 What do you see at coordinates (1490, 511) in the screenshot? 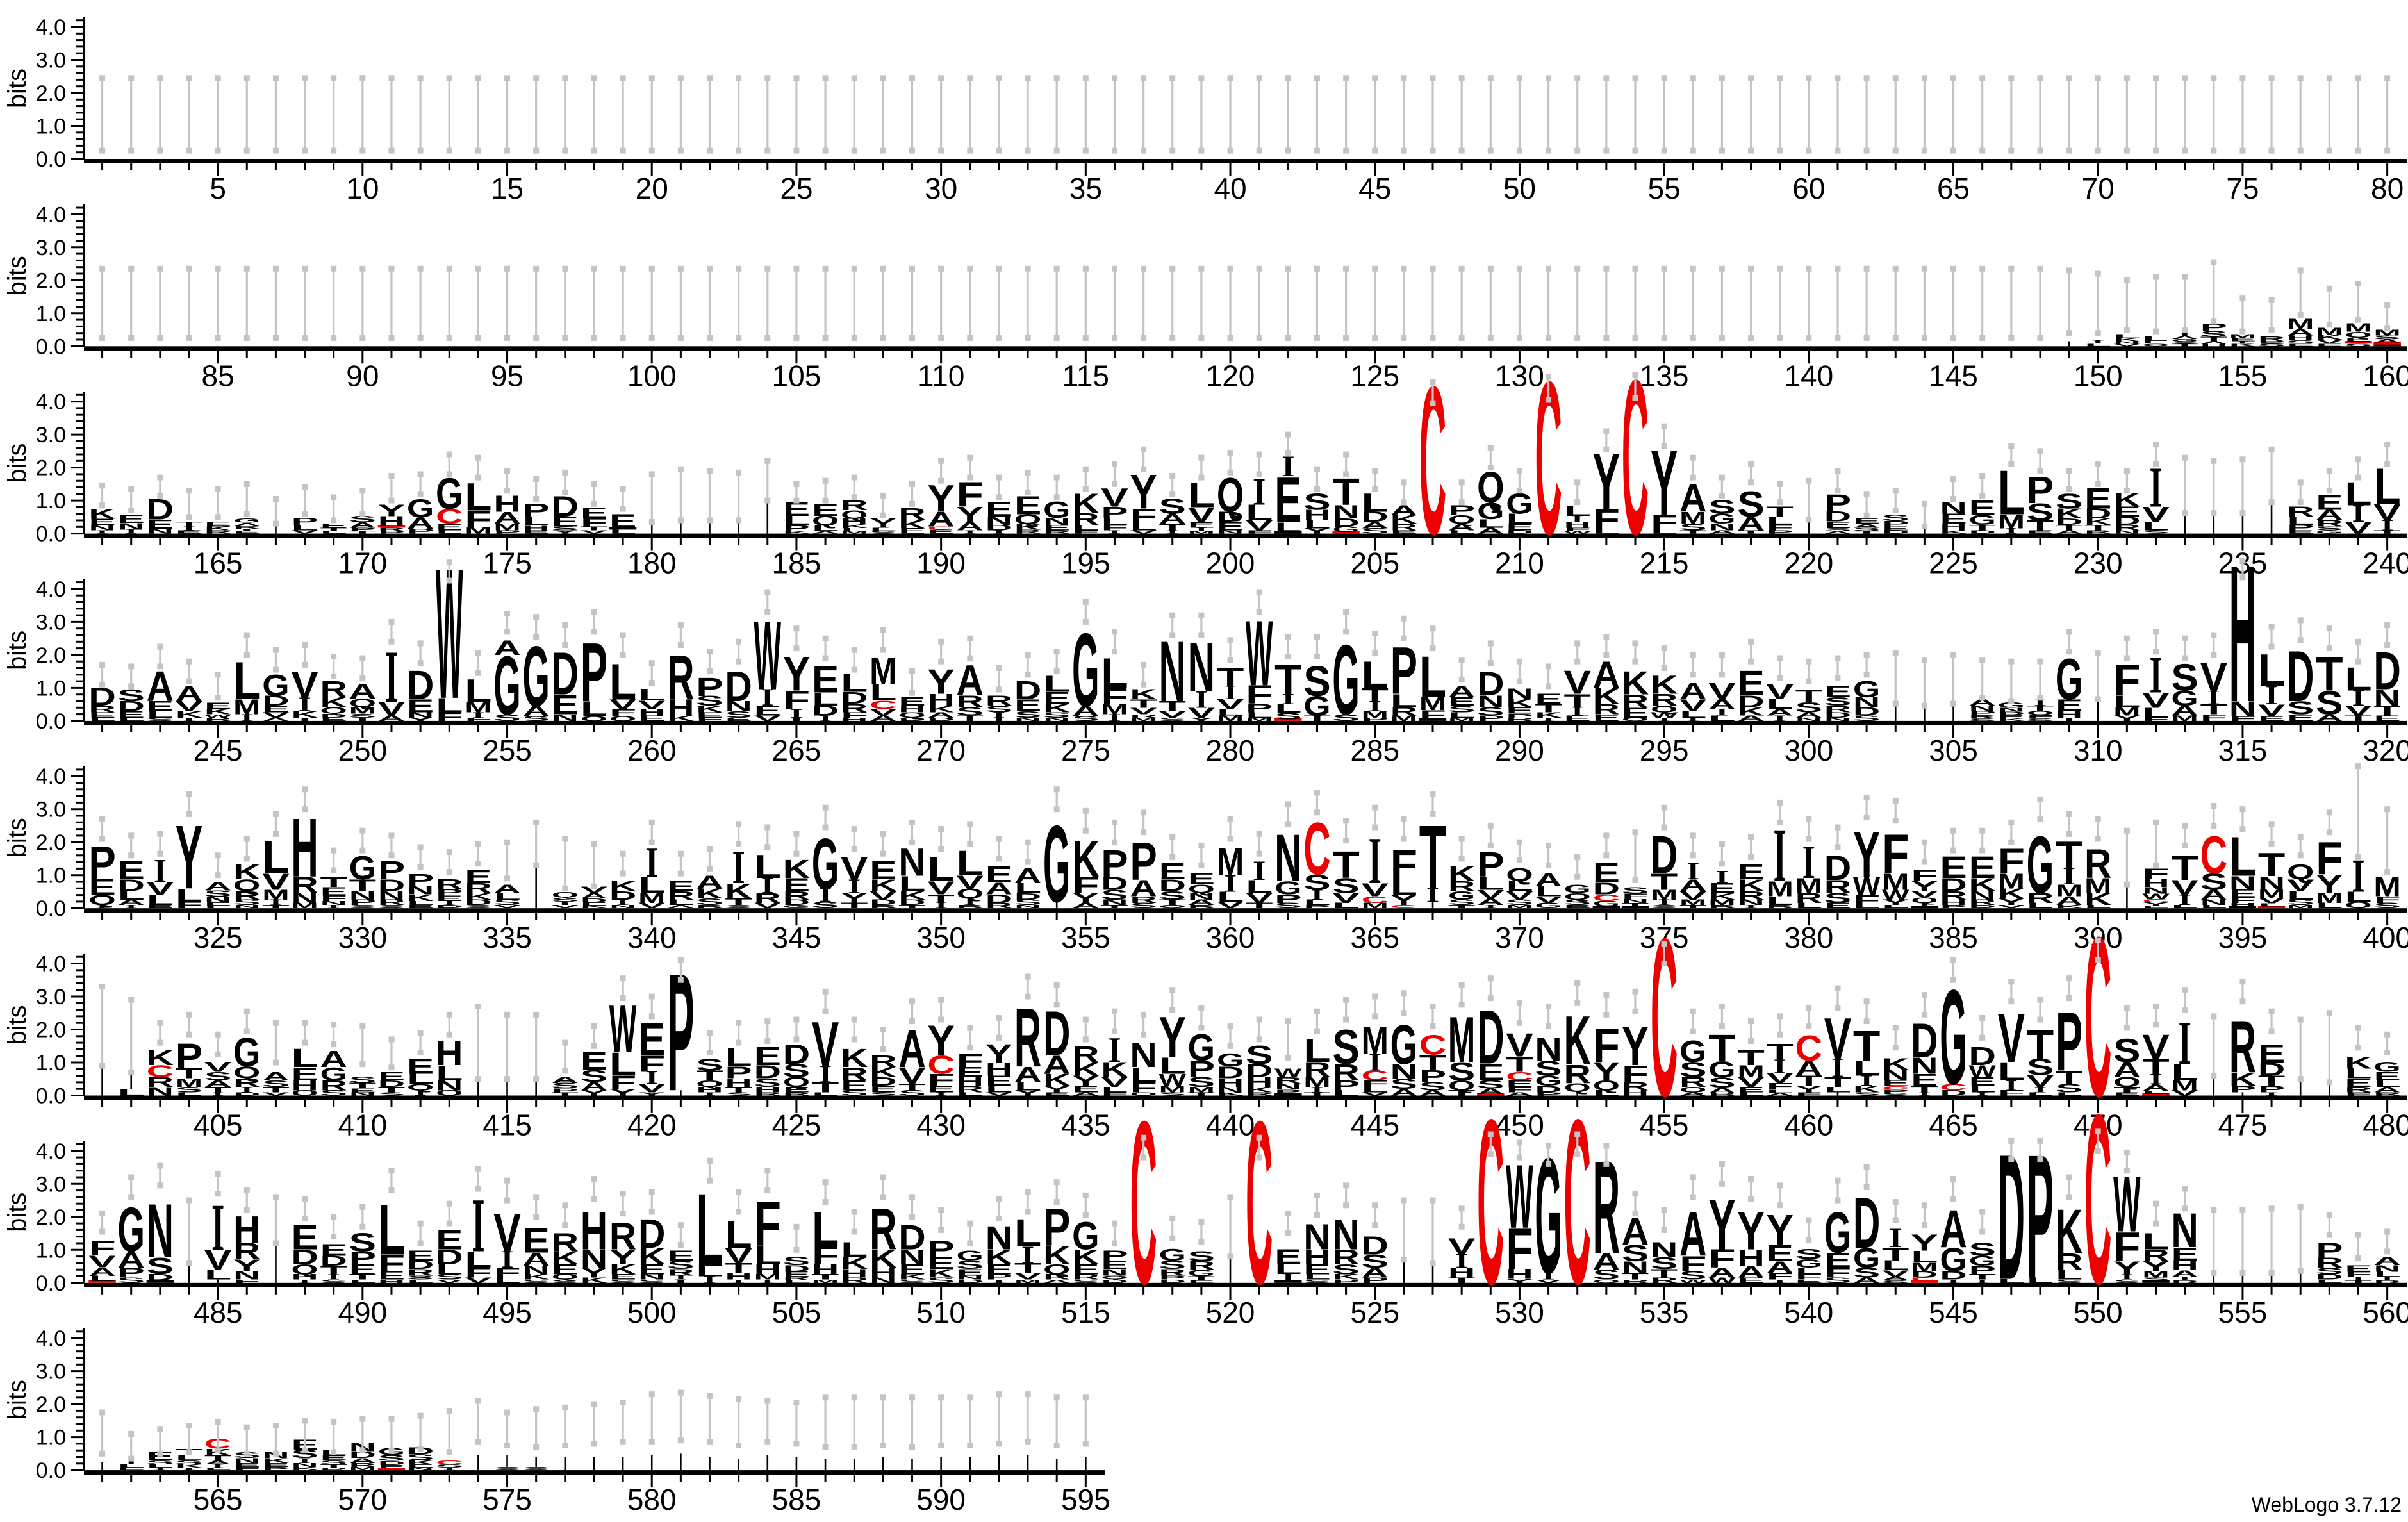
I see `residue-letter: G` at bounding box center [1490, 511].